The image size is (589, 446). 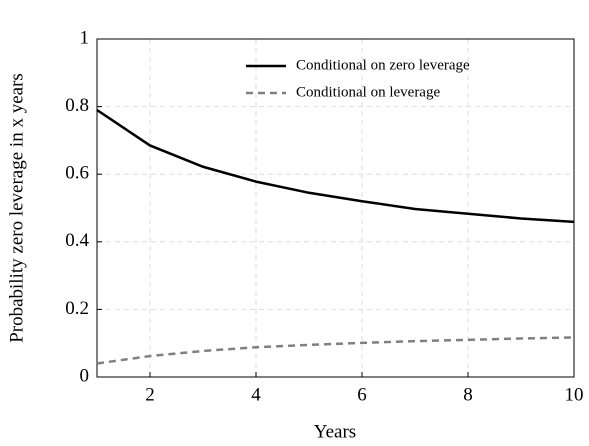 What do you see at coordinates (77, 240) in the screenshot?
I see `y-tick-label: 0.4` at bounding box center [77, 240].